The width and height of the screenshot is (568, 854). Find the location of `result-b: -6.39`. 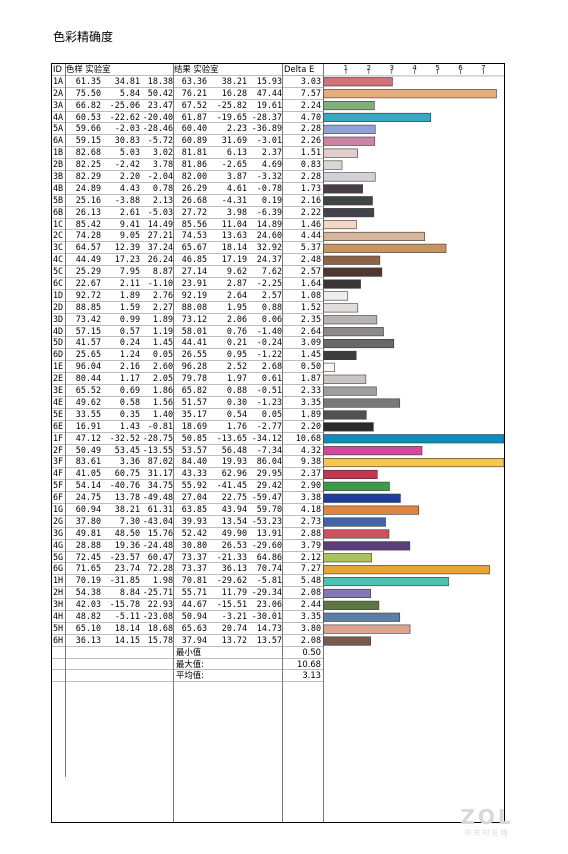

result-b: -6.39 is located at coordinates (269, 211).